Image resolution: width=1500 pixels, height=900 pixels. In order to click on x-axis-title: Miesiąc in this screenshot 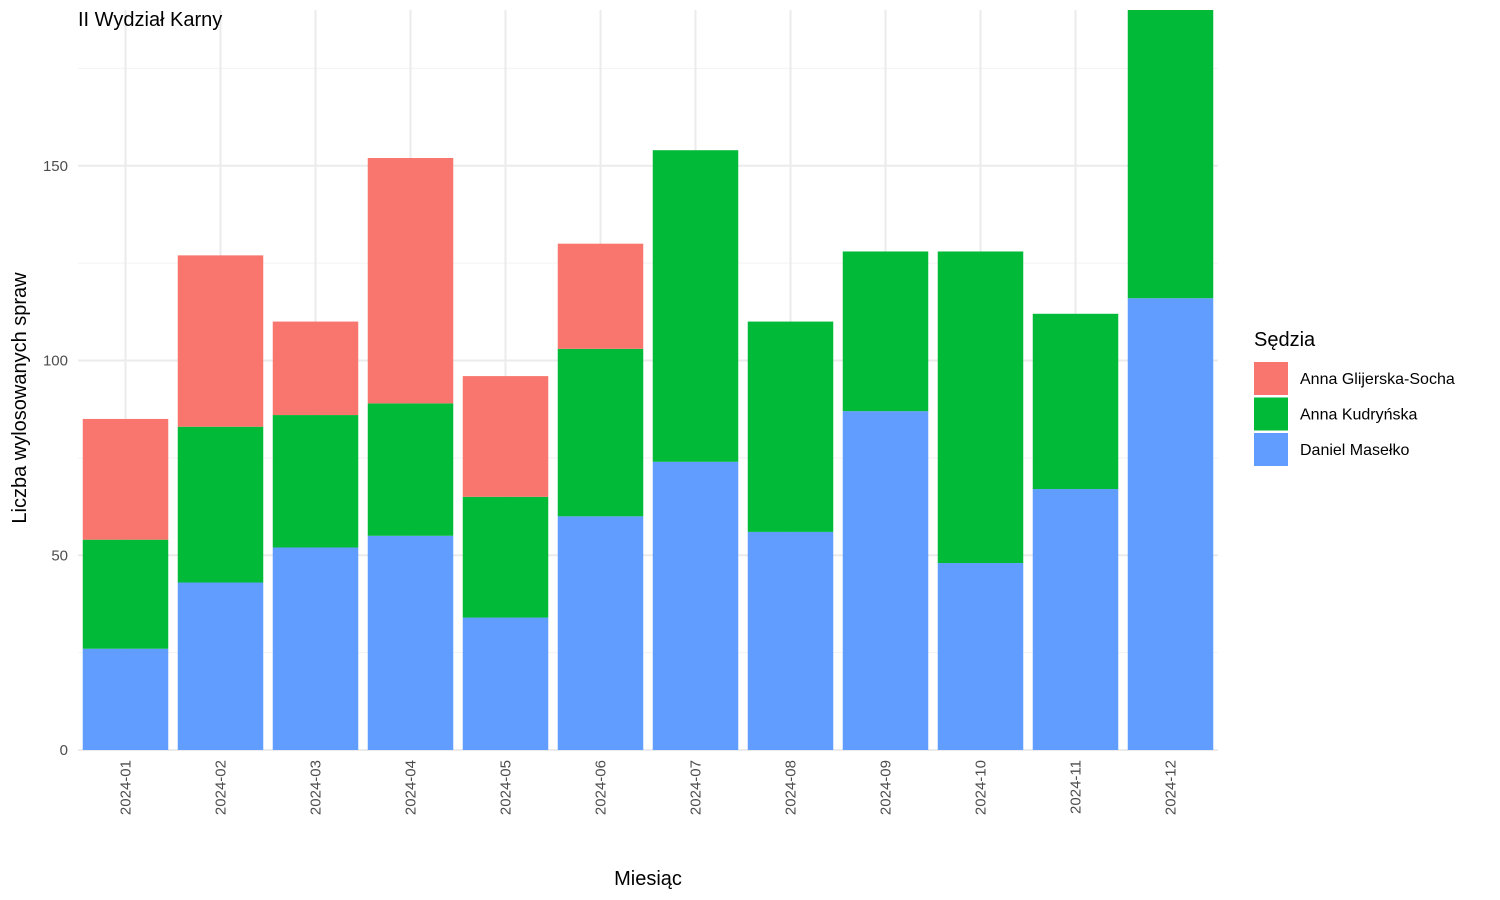, I will do `click(648, 879)`.